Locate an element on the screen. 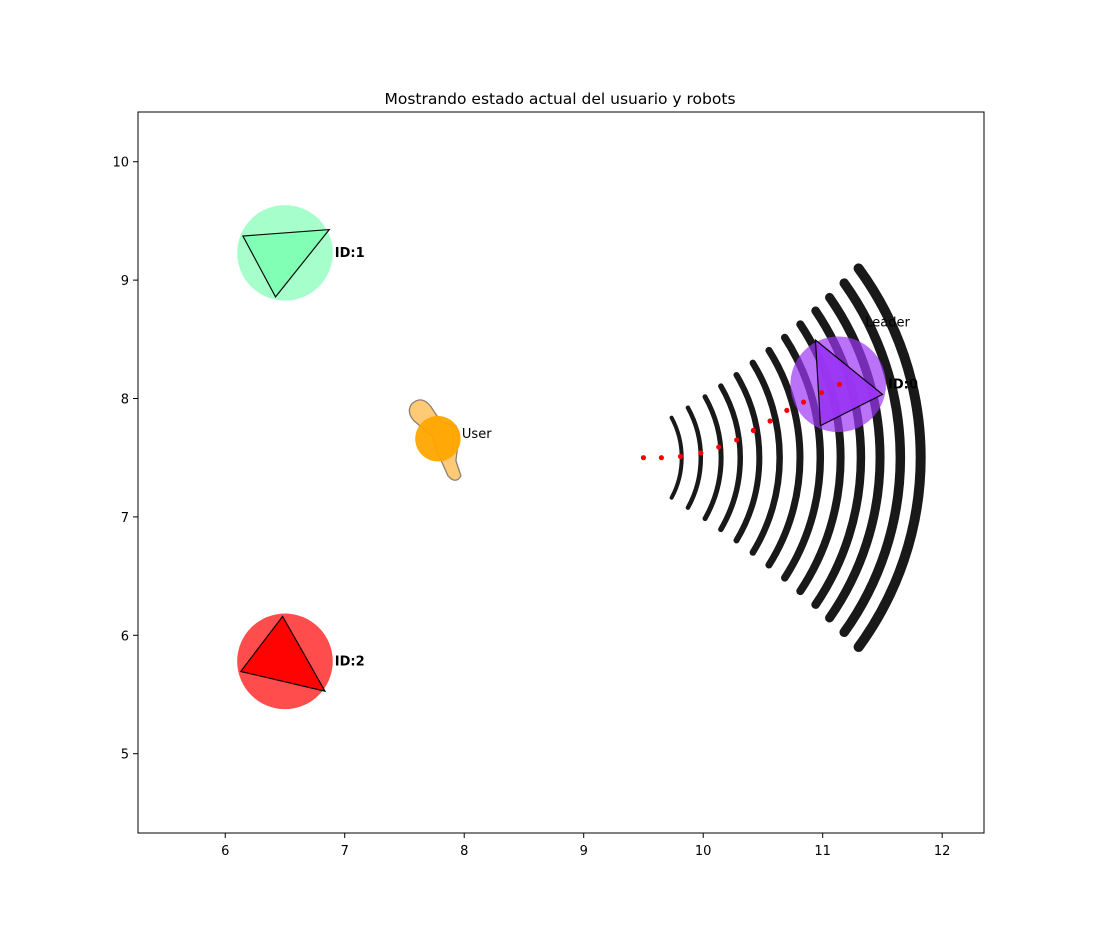  y-tick-label: 9 is located at coordinates (125, 281).